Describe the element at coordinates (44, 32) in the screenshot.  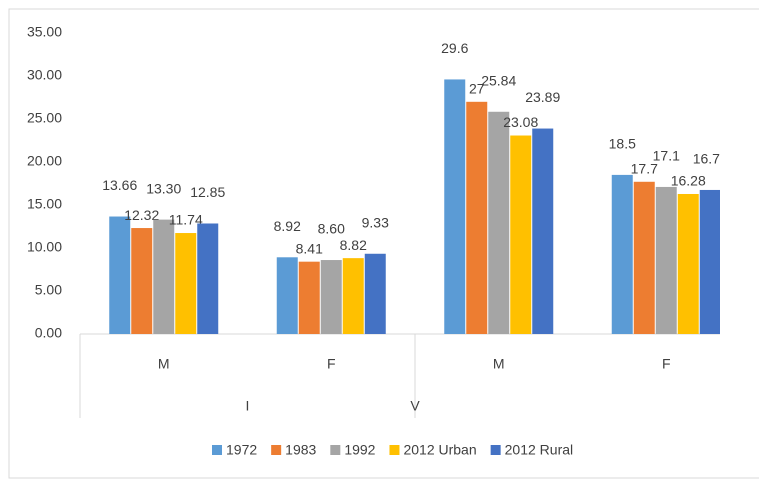
I see `y-tick-label: 35.00` at that location.